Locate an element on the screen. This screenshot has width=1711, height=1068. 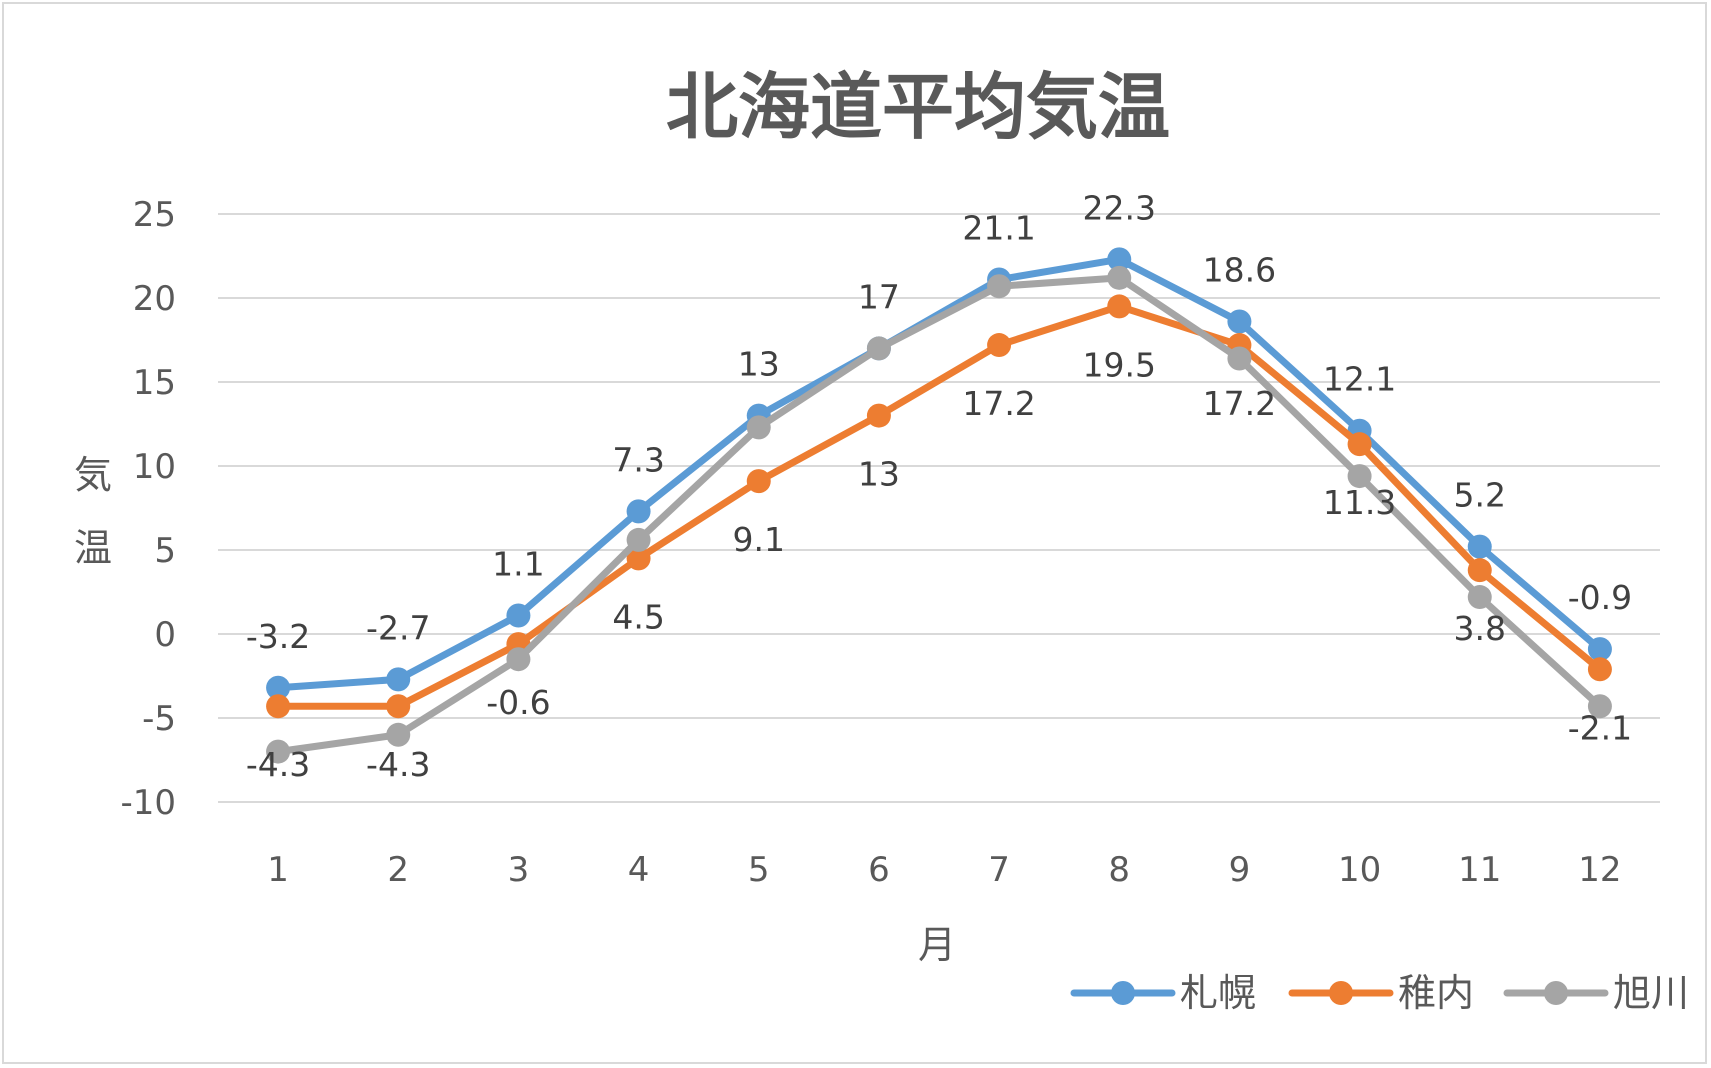
data-label: -0.6 is located at coordinates (518, 702).